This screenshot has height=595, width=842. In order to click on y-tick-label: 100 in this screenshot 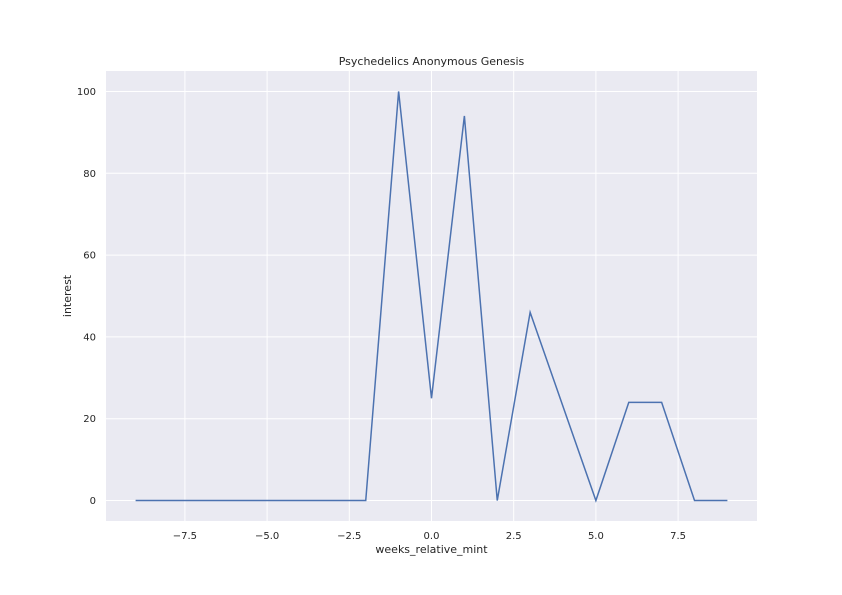, I will do `click(86, 92)`.